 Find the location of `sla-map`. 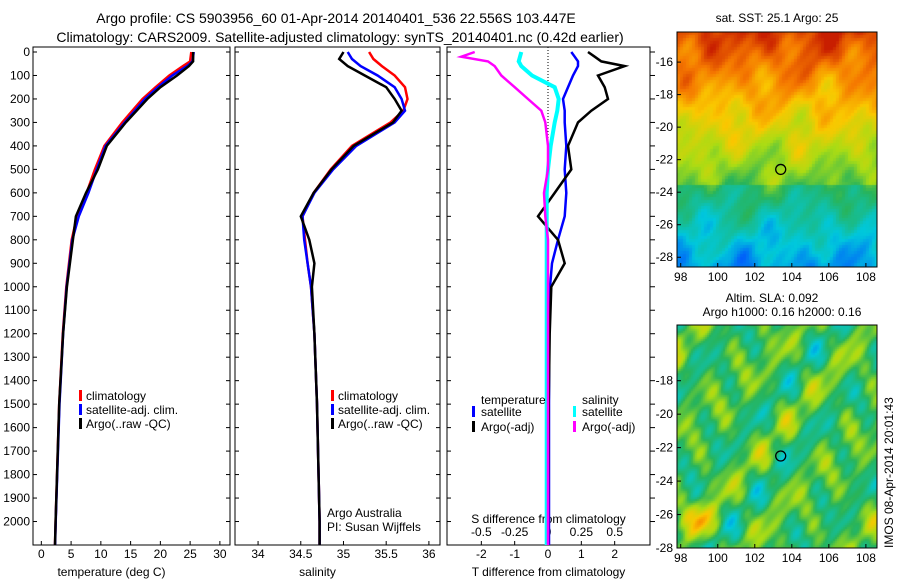

sla-map is located at coordinates (777, 436).